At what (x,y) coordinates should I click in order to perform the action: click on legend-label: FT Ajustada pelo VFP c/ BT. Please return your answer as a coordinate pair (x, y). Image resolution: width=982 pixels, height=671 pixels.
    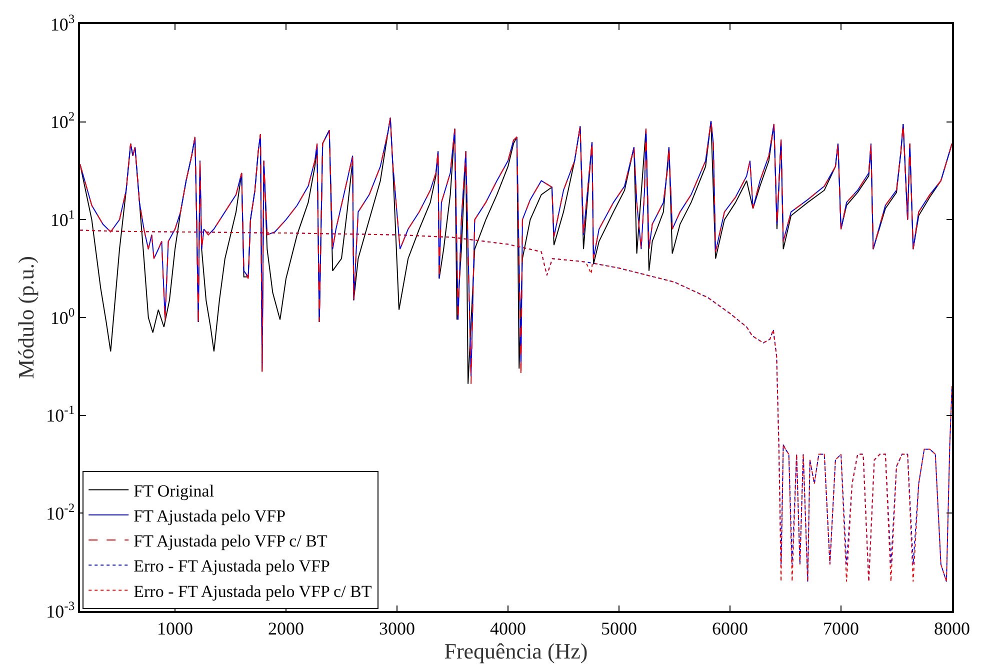
    Looking at the image, I should click on (231, 541).